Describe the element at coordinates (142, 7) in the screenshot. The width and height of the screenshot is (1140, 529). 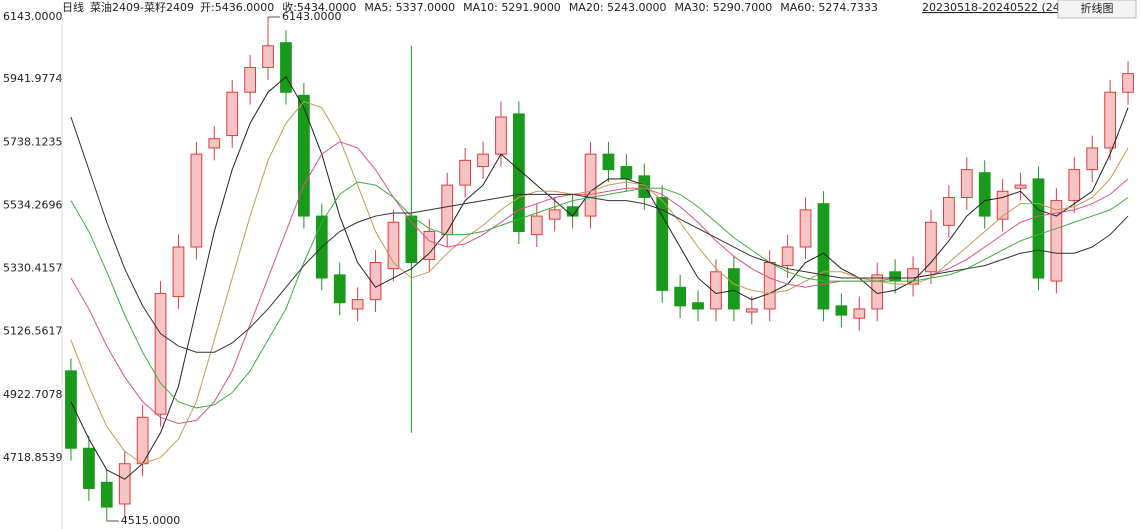
I see `symbol: 菜油2409-菜籽2409` at that location.